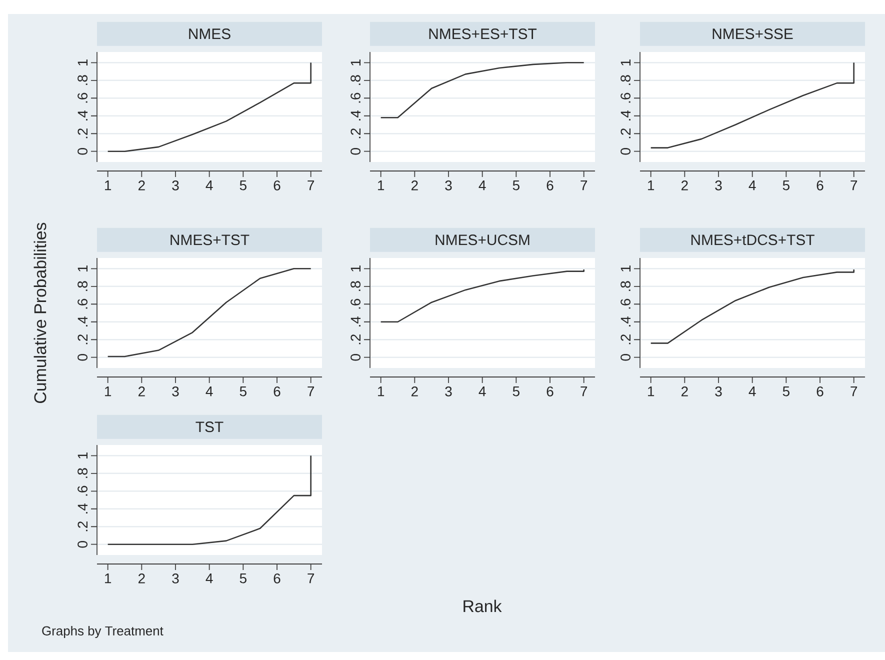  Describe the element at coordinates (752, 34) in the screenshot. I see `chart-title: NMES+SSE` at that location.